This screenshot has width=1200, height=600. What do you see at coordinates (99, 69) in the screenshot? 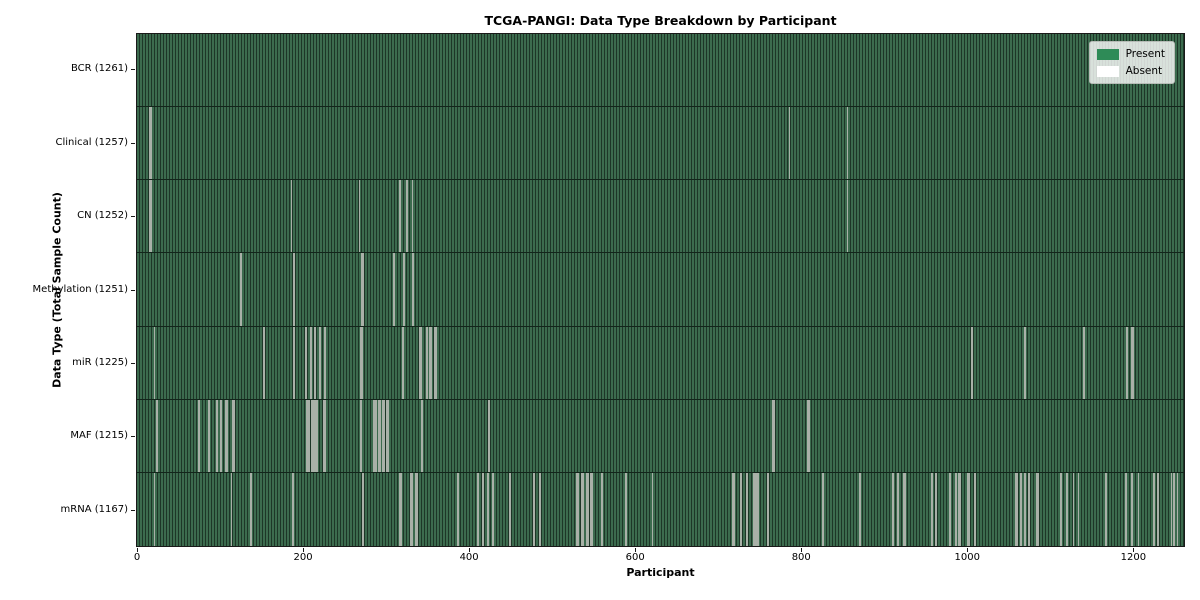
I see `y-tick-label-bcr: BCR (1261)` at bounding box center [99, 69].